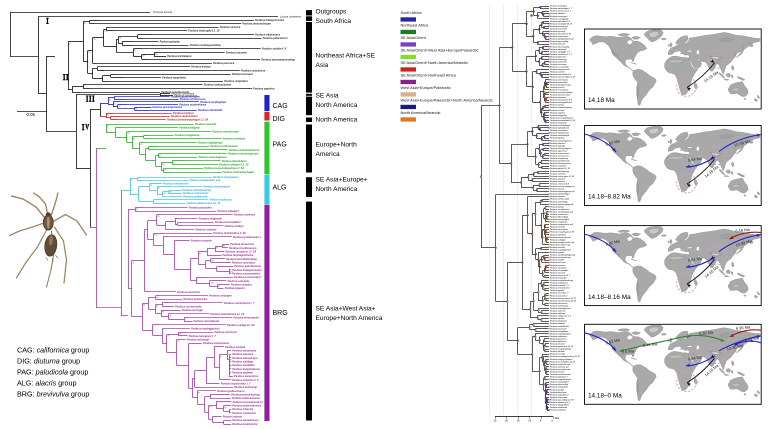 Image resolution: width=775 pixels, height=429 pixels. Describe the element at coordinates (558, 60) in the screenshot. I see `svg-text: Pardosa vemimoga` at that location.